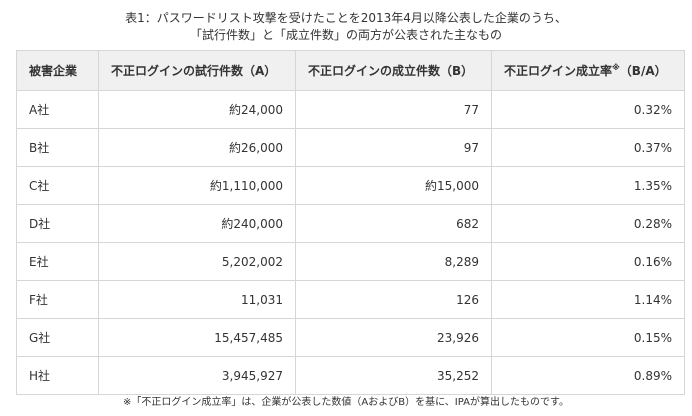  Describe the element at coordinates (393, 261) in the screenshot. I see `successes-cell: 8,289` at that location.